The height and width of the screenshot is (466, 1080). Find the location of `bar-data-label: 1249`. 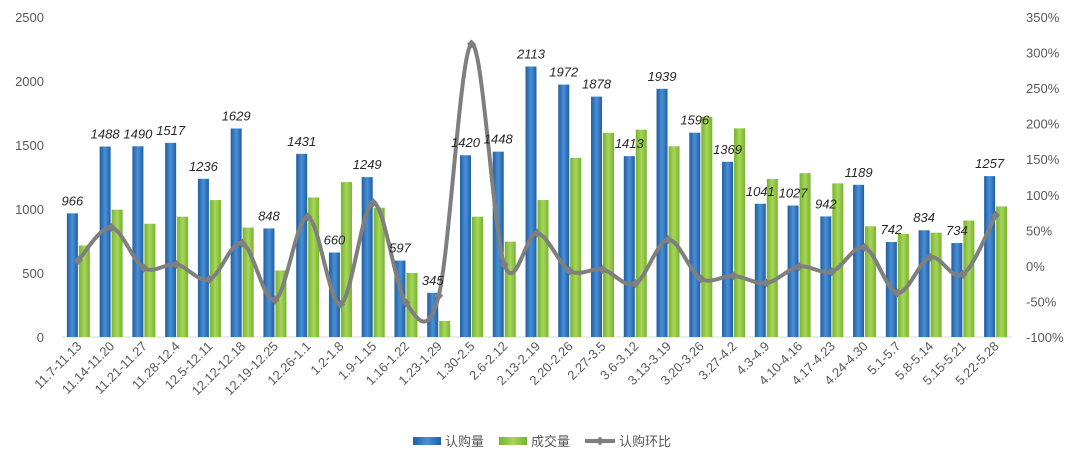

bar-data-label: 1249 is located at coordinates (367, 164).